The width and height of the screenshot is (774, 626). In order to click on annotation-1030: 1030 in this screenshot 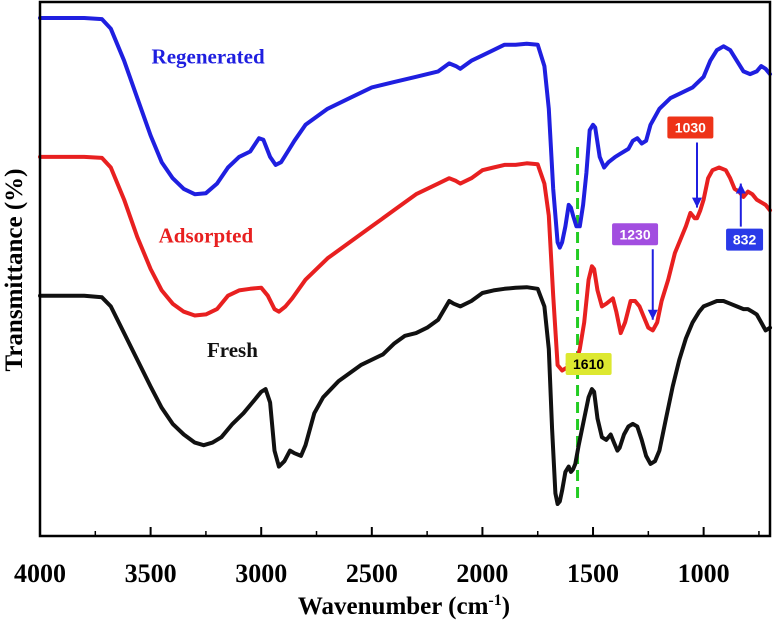, I will do `click(690, 162)`.